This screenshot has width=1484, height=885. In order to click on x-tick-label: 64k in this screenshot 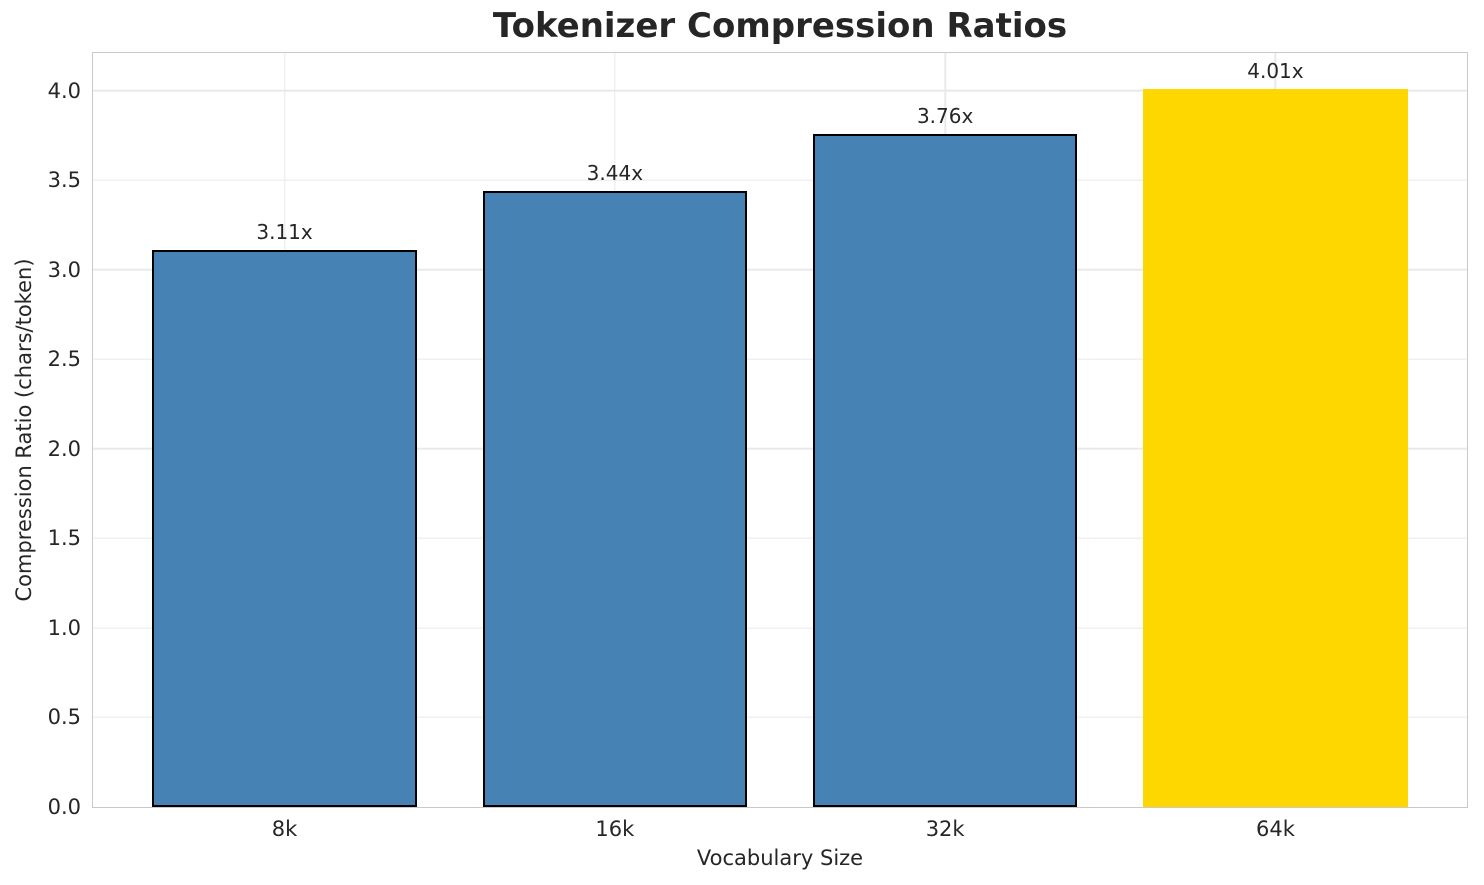, I will do `click(1275, 829)`.